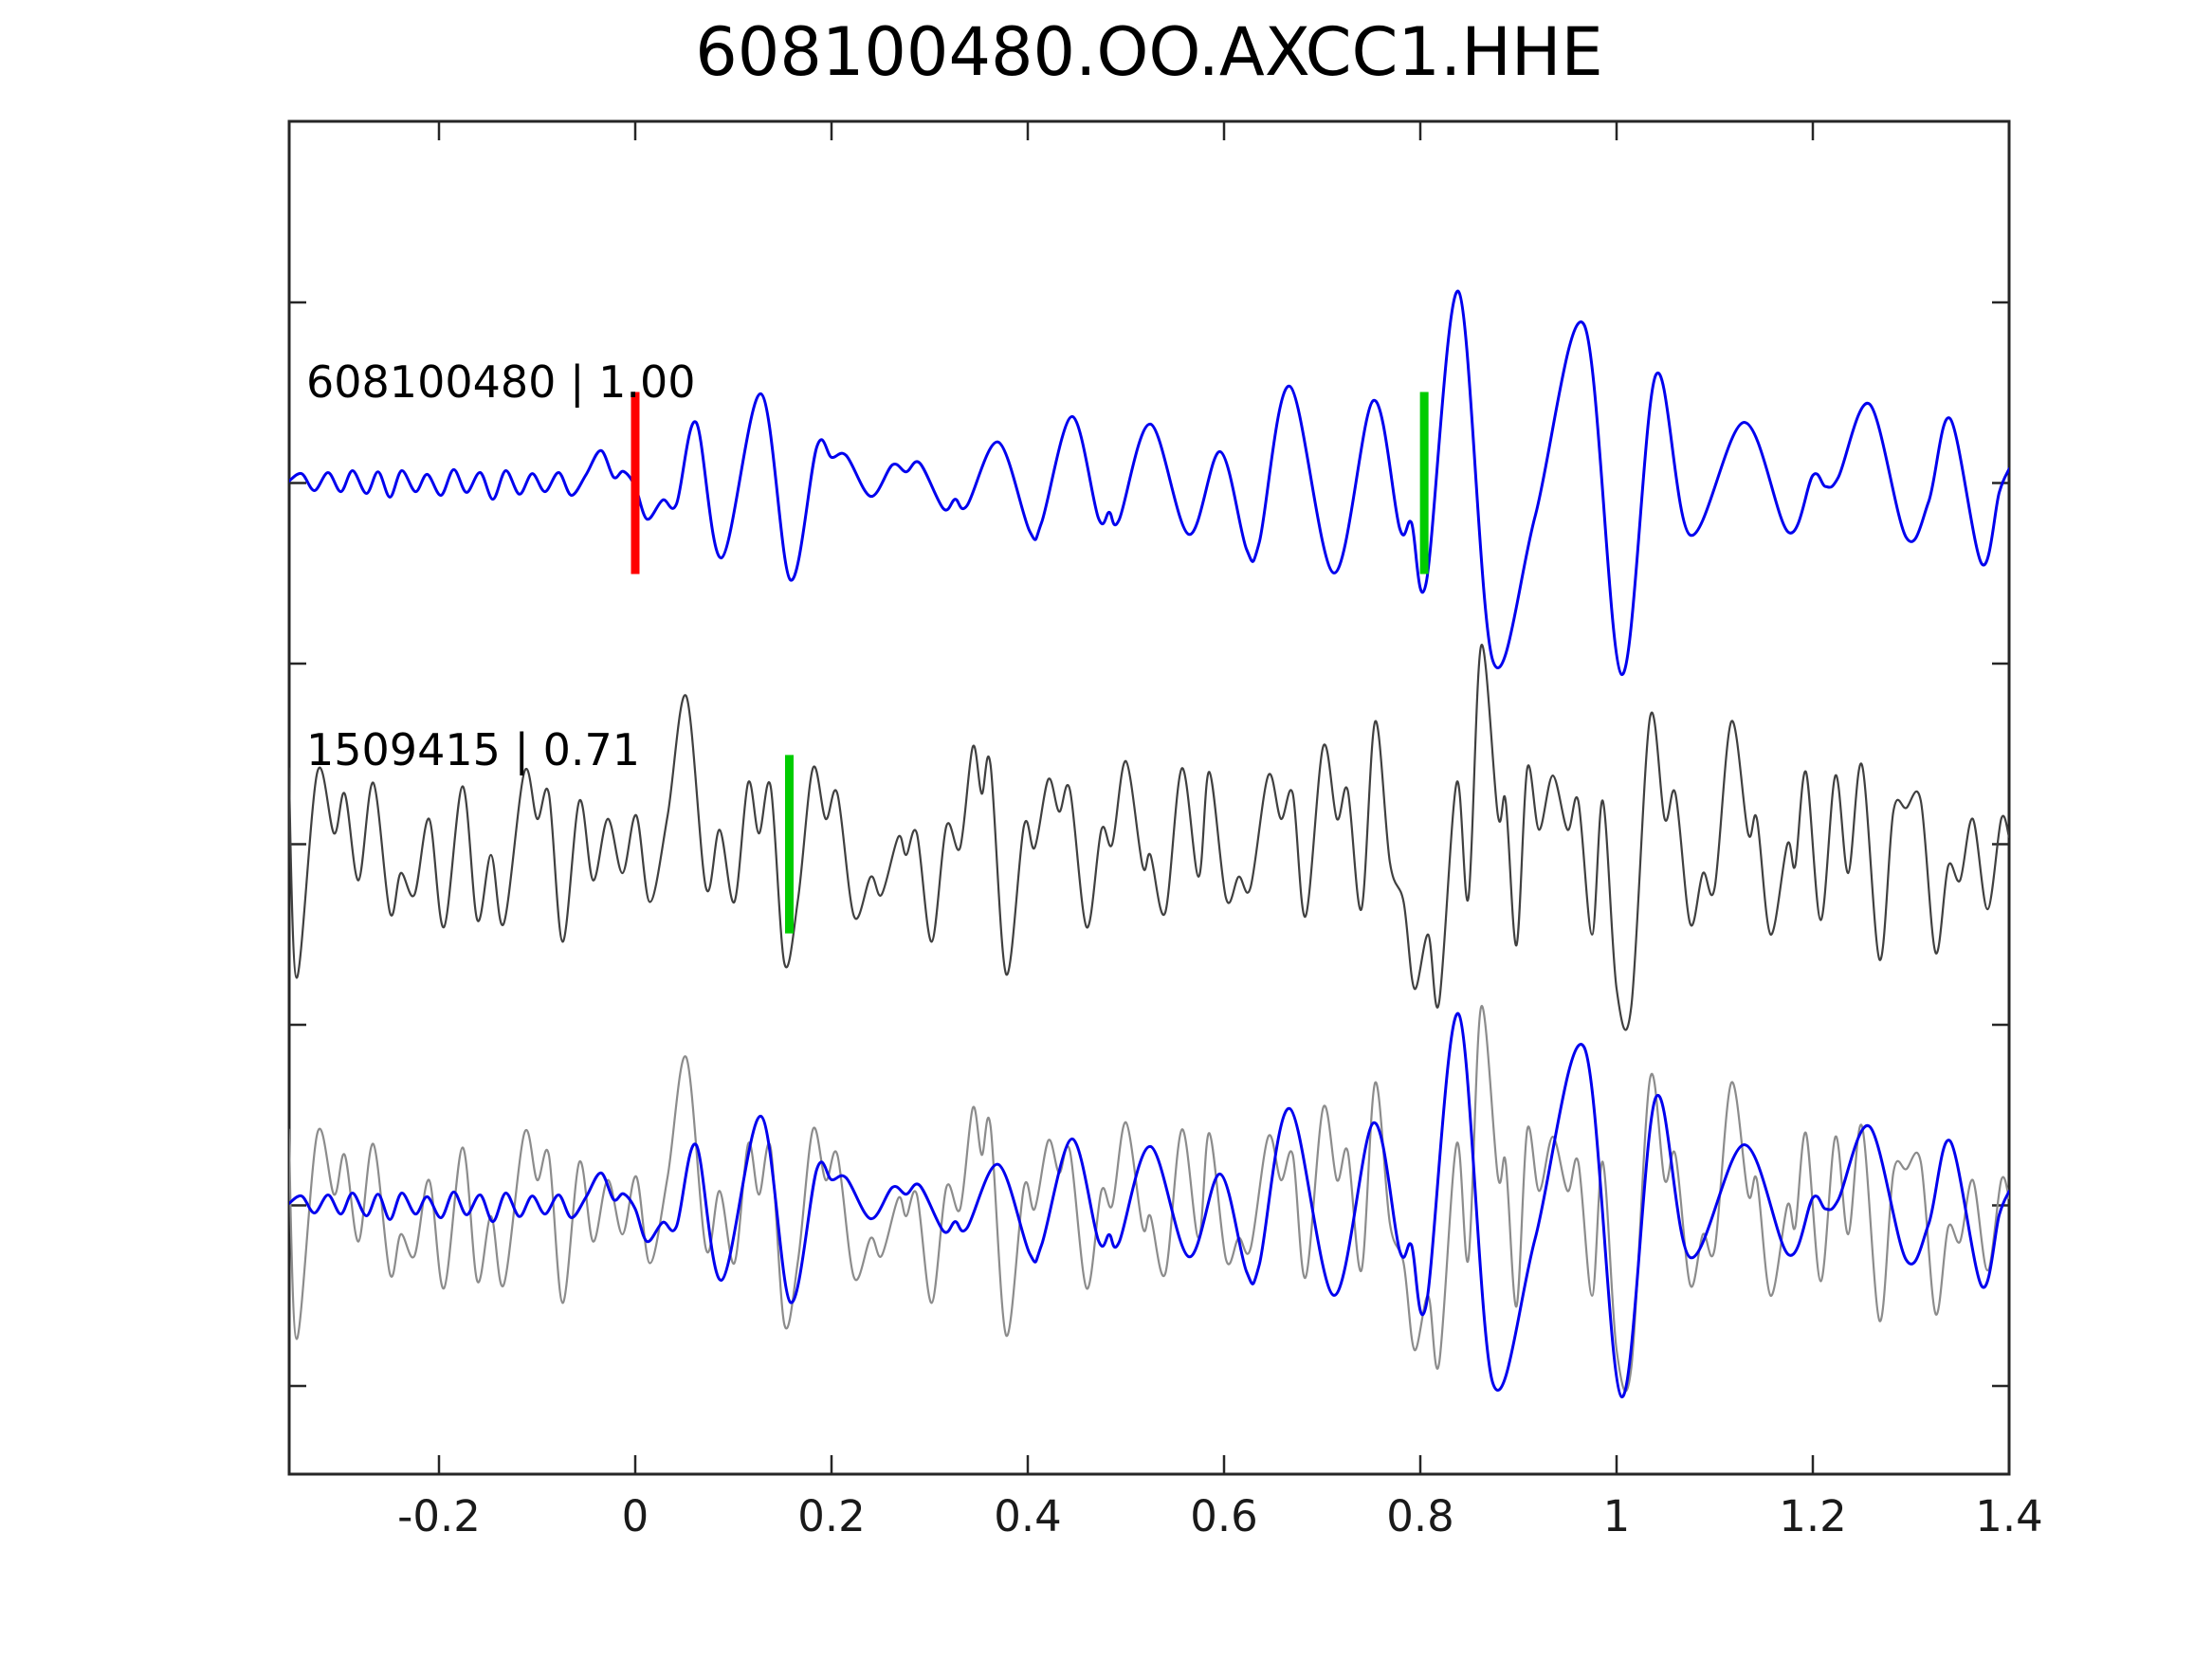 Image resolution: width=2212 pixels, height=1659 pixels. Describe the element at coordinates (635, 1516) in the screenshot. I see `x-tick-label: 0` at that location.